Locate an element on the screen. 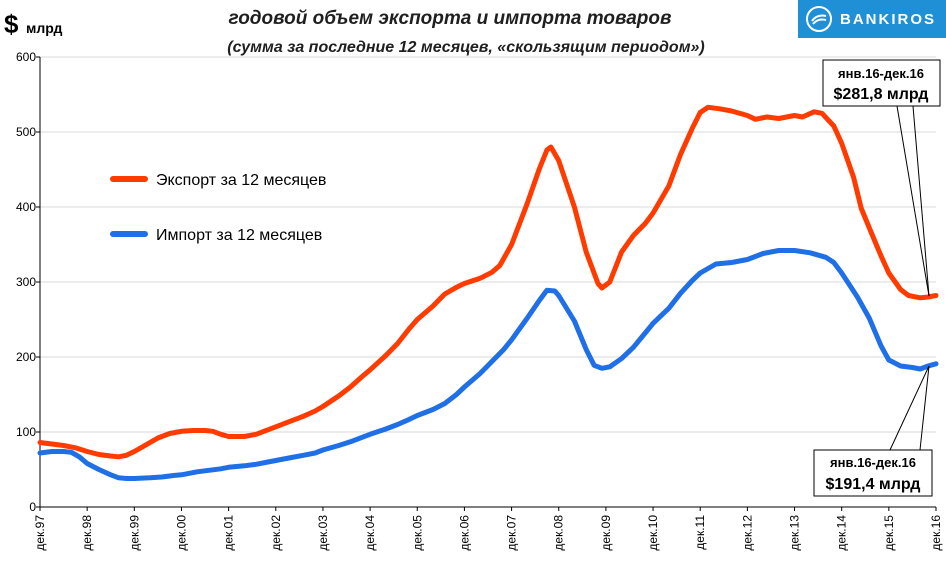  x-tick-label: дек.07 is located at coordinates (512, 533).